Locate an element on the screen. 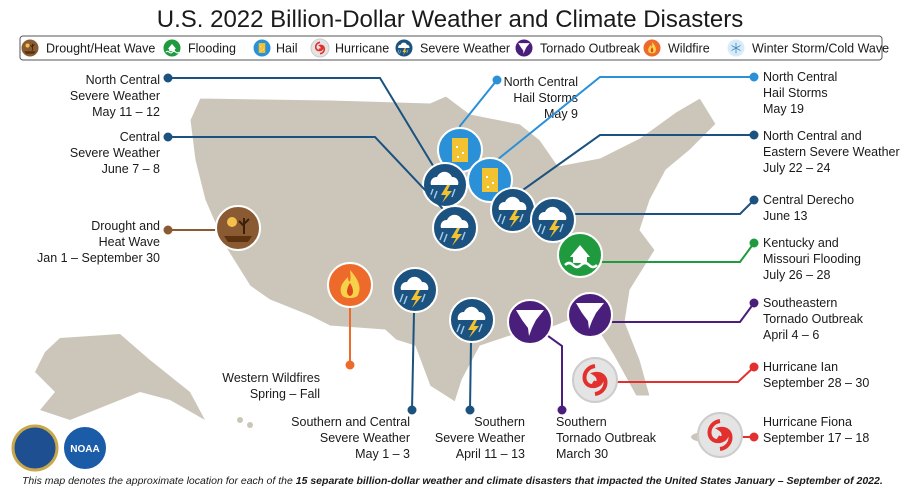 This screenshot has width=900, height=496. callout: Southern Tornado Outbreak March 30 is located at coordinates (582, 380).